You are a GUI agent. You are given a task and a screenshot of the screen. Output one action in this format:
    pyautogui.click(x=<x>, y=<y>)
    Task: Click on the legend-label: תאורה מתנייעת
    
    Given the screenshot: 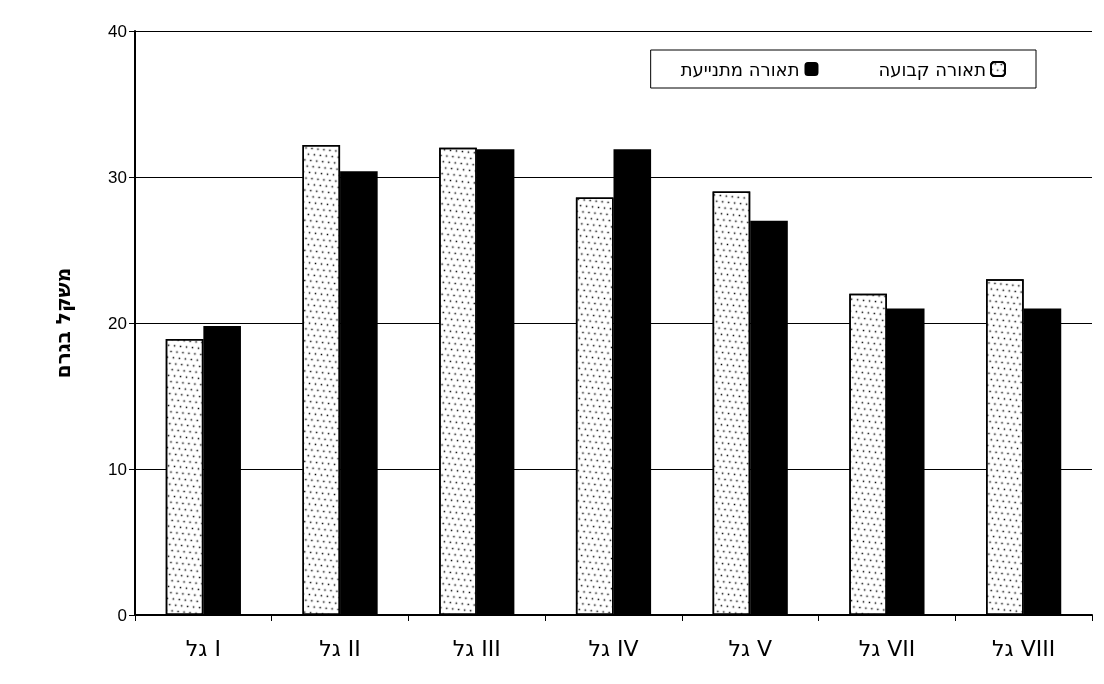 What is the action you would take?
    pyautogui.click(x=740, y=69)
    